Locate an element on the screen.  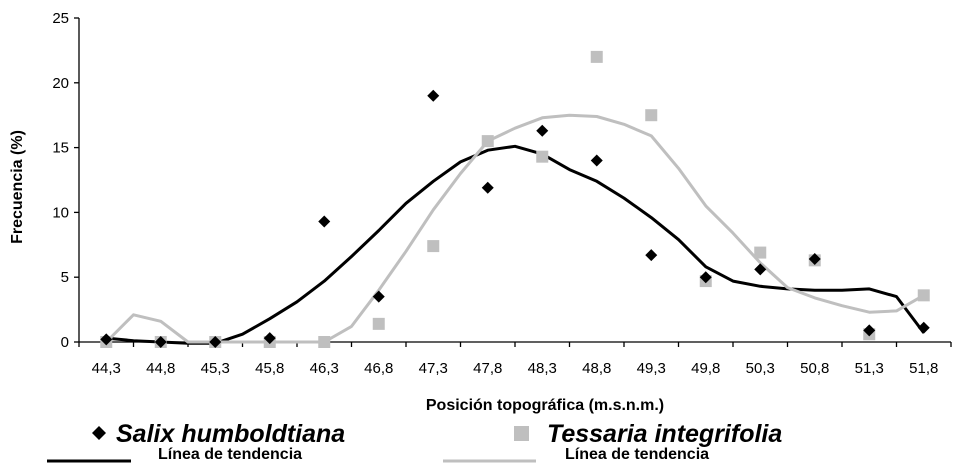
legend-marker-tessaria is located at coordinates (521, 433).